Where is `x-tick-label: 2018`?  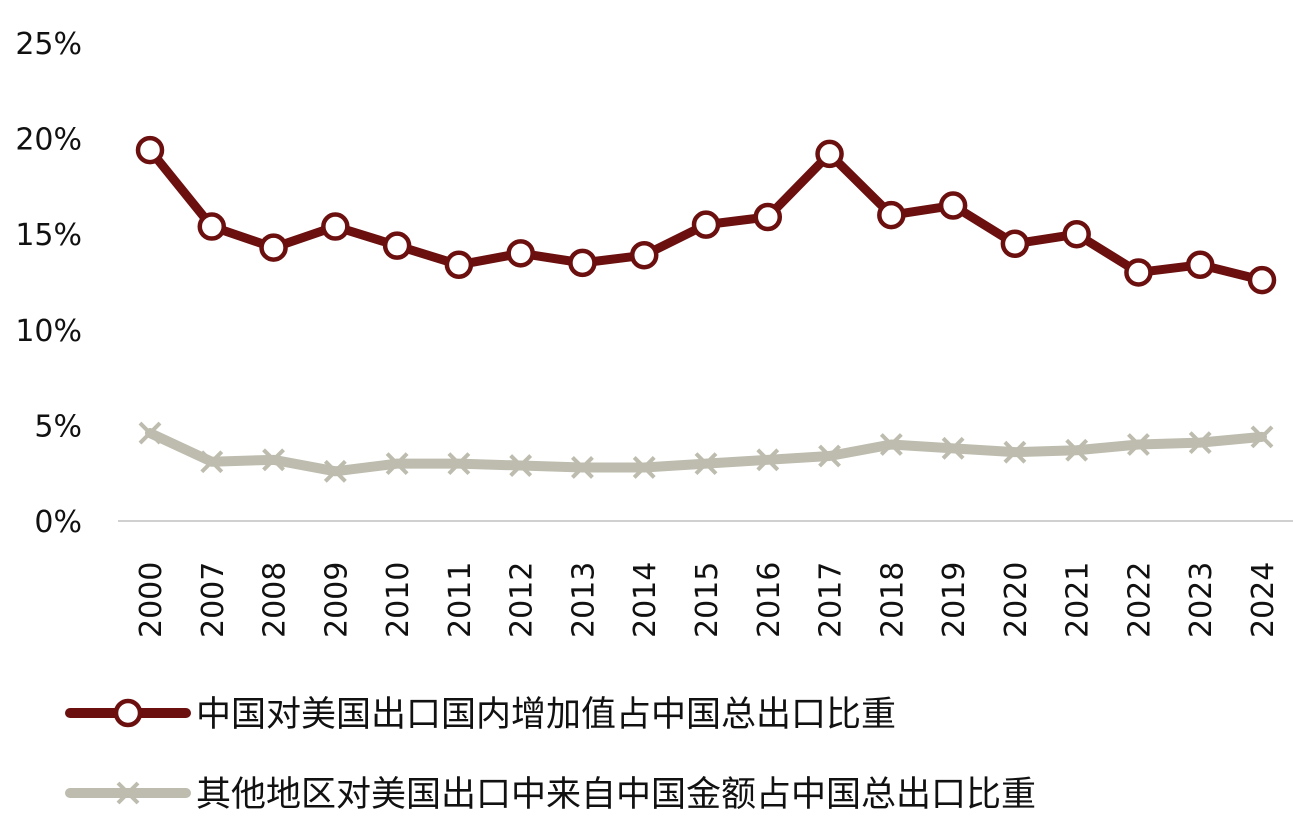 x-tick-label: 2018 is located at coordinates (892, 600).